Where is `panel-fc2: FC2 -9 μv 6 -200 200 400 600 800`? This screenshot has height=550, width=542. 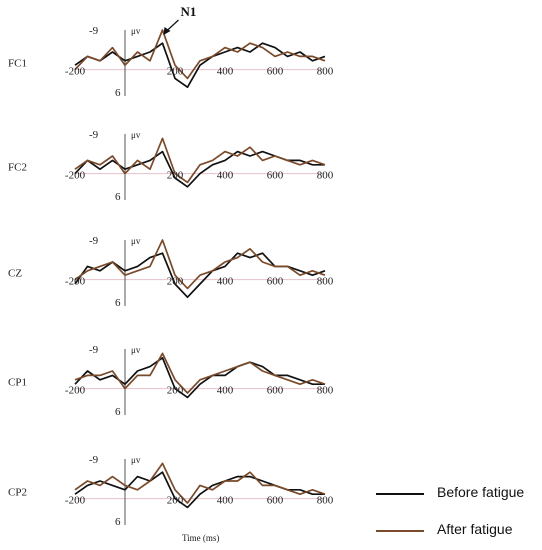
panel-fc2: FC2 -9 μv 6 -200 200 400 600 800 is located at coordinates (171, 166).